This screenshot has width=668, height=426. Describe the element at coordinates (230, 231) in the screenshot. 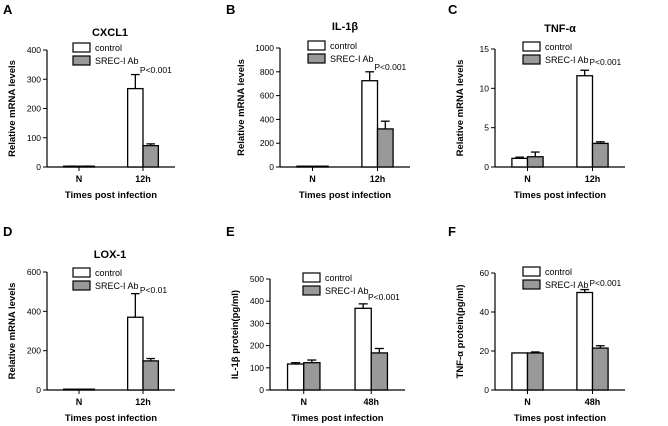

I see `panel-label: E` at that location.